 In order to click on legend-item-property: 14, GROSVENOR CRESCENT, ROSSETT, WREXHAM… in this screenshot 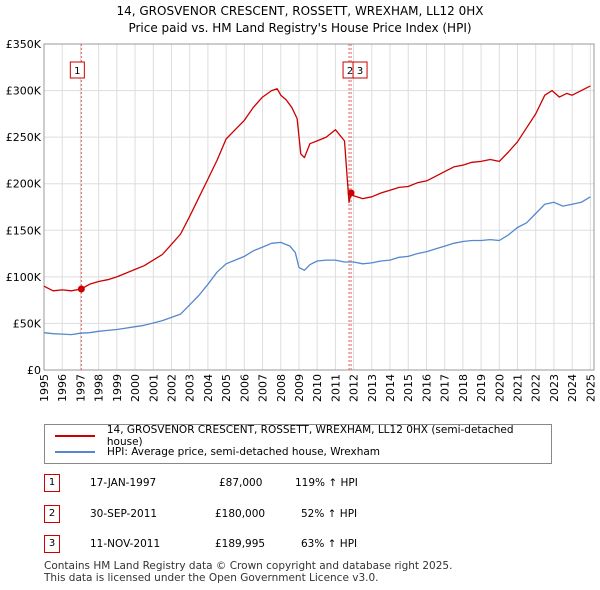, I will do `click(298, 436)`.